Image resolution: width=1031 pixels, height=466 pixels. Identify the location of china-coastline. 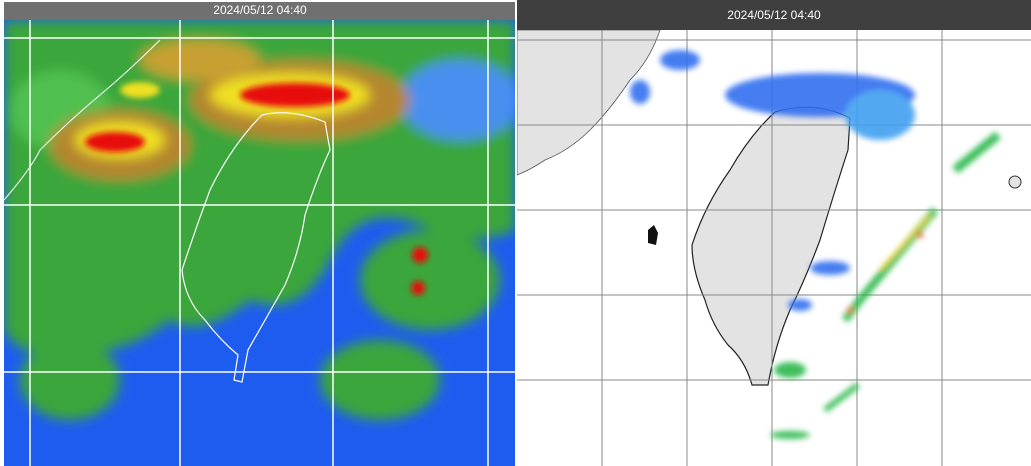
(82, 120).